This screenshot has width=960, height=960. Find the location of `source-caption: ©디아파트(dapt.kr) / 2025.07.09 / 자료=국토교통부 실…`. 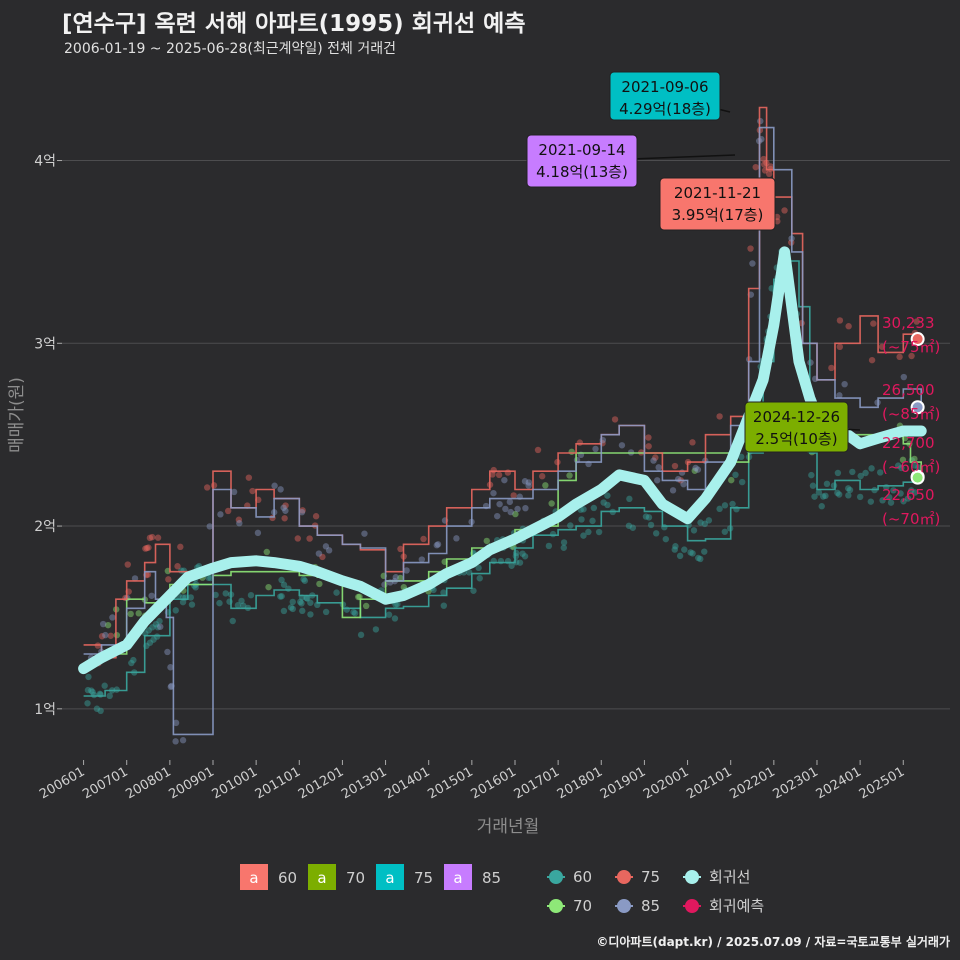

source-caption: ©디아파트(dapt.kr) / 2025.07.09 / 자료=국토교통부 실… is located at coordinates (773, 942).